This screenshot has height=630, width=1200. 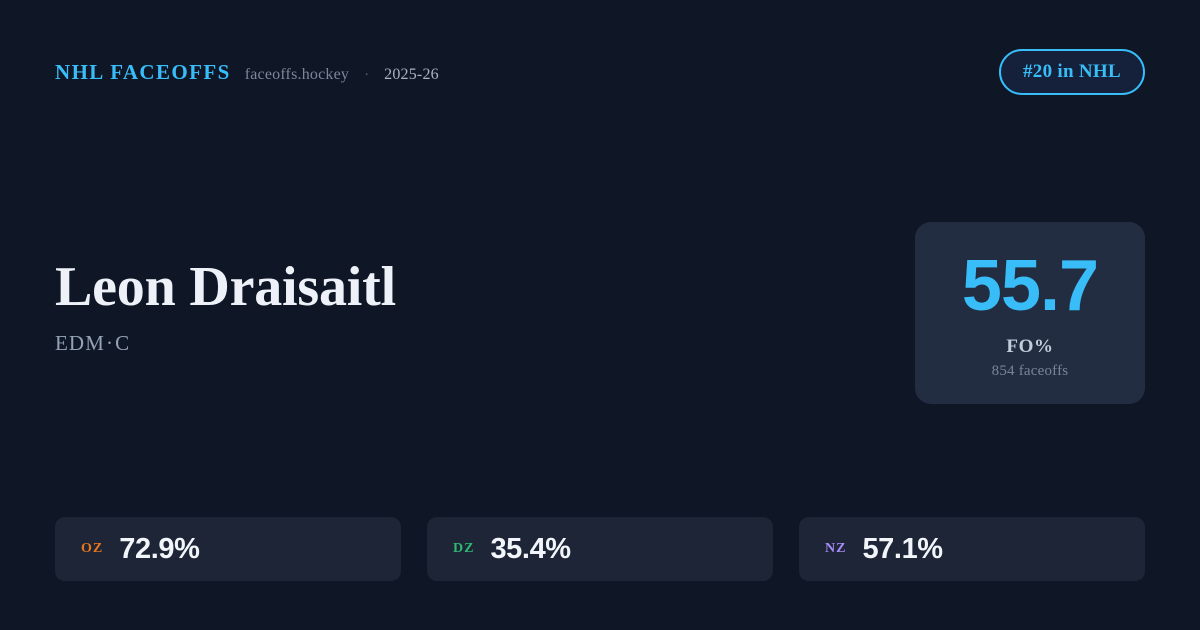 I want to click on brand-site-label: faceoffs.hockey, so click(x=297, y=74).